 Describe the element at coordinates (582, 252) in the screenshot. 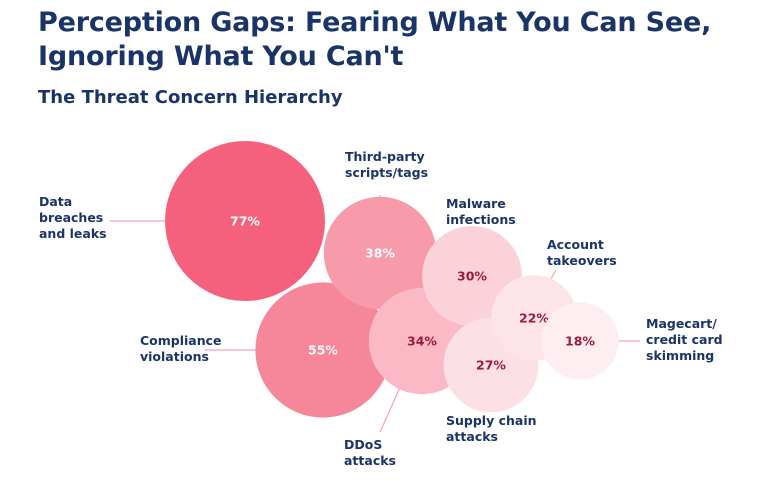

I see `category-label-account-takeovers: Account takeovers` at that location.